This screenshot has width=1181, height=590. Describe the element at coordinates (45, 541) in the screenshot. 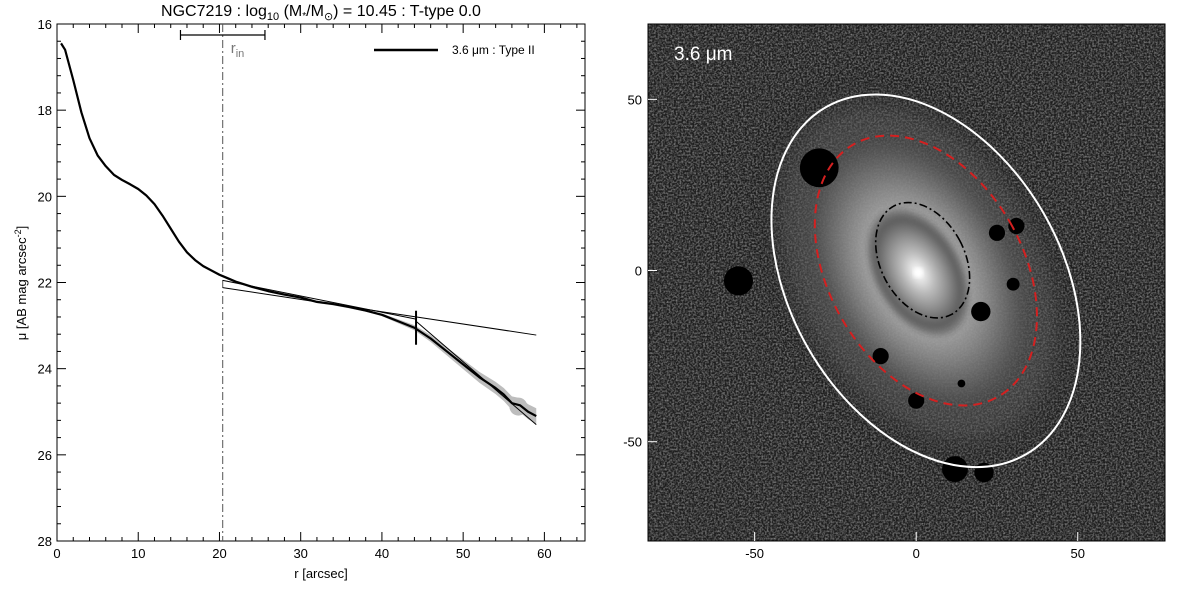

I see `y-tick-label: 28` at that location.